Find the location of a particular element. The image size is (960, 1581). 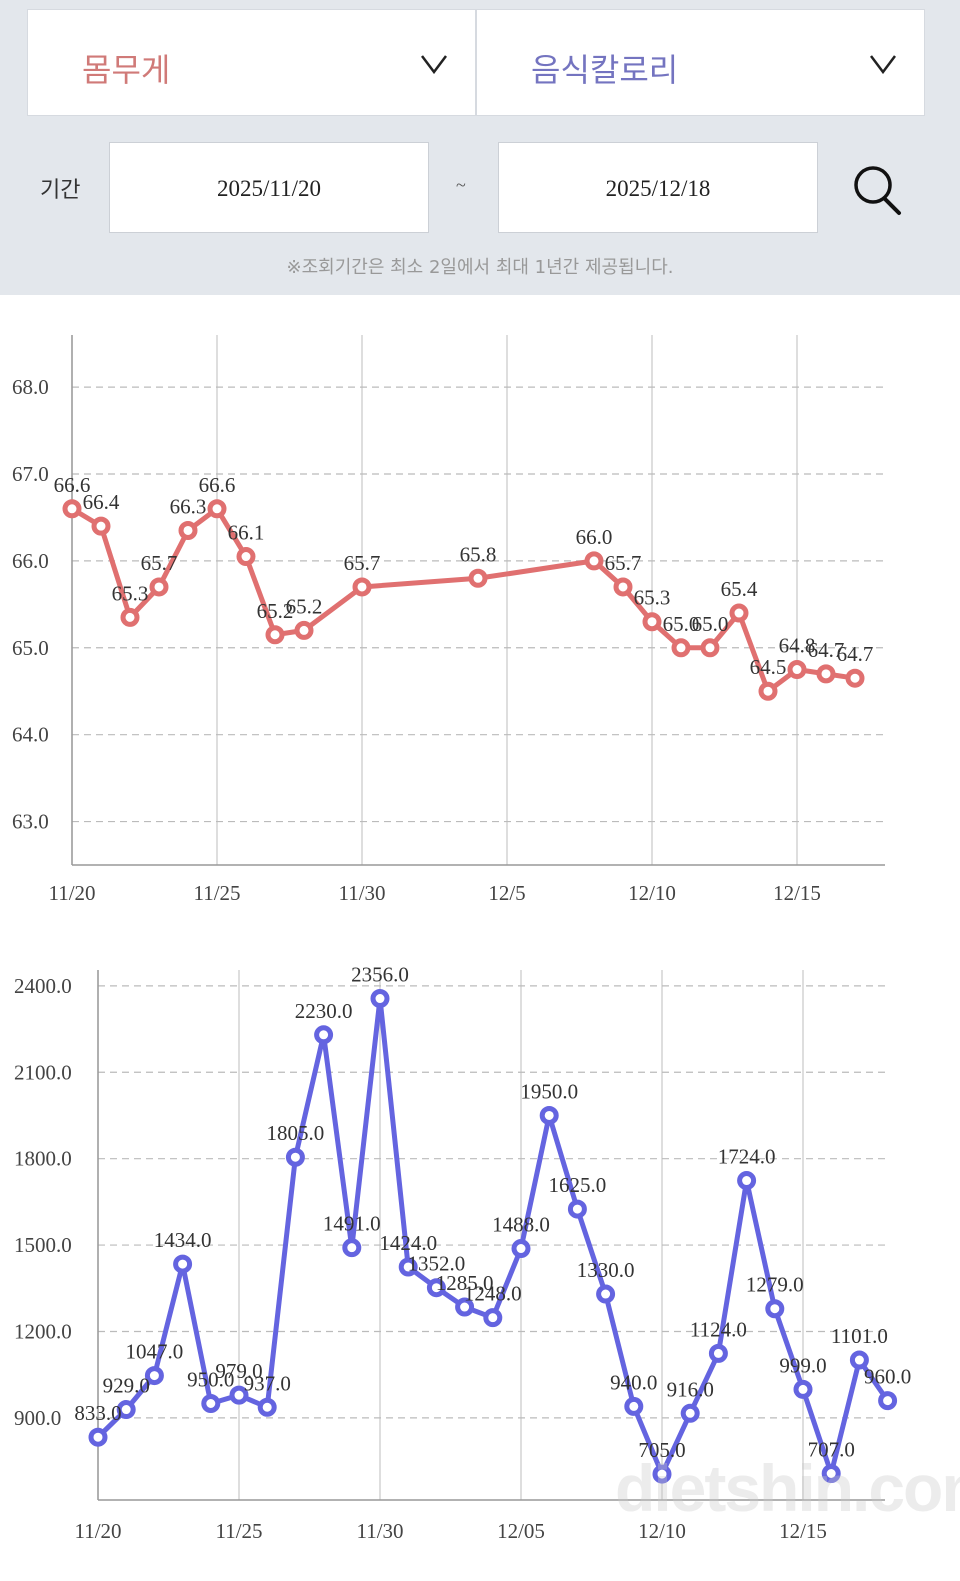

period-label: 기간 is located at coordinates (60, 190).